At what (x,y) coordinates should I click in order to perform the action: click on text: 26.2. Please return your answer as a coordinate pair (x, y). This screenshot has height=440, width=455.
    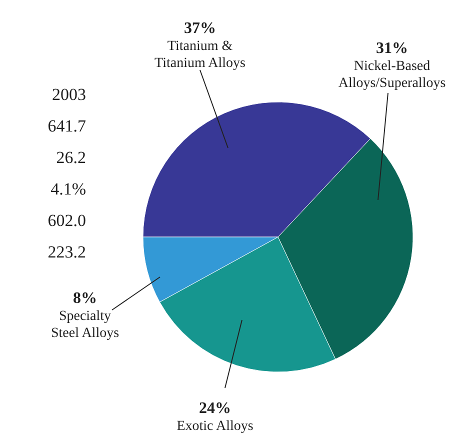
    Looking at the image, I should click on (71, 157).